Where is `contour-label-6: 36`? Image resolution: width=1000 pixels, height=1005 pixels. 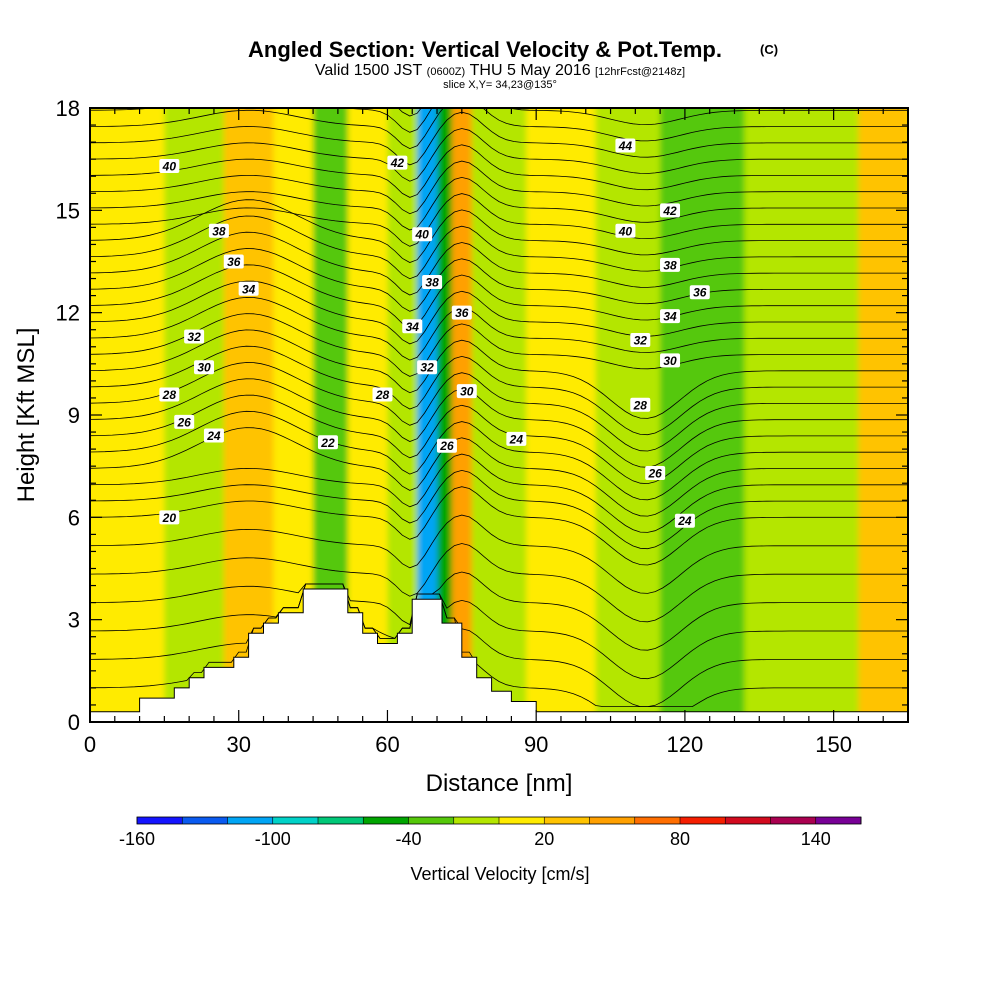
contour-label-6: 36 is located at coordinates (233, 261).